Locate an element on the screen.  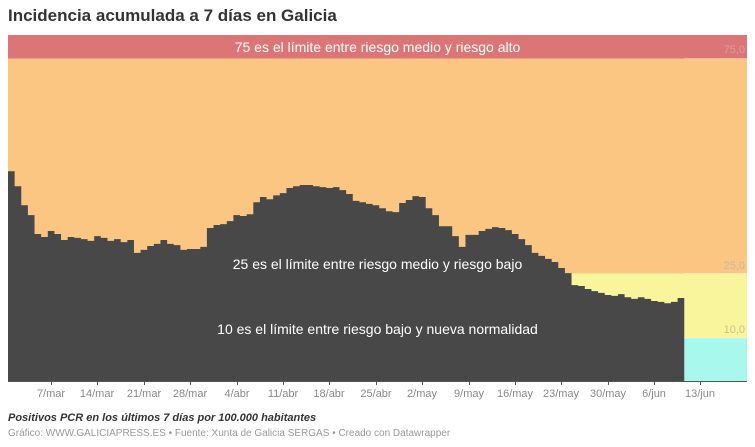
x-tick-label: 21/mar is located at coordinates (144, 394).